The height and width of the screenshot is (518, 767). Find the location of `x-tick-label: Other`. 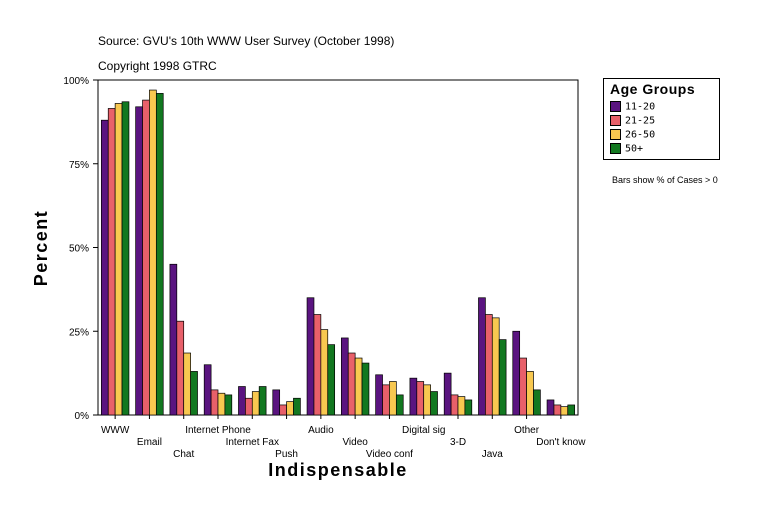

x-tick-label: Other is located at coordinates (527, 430).